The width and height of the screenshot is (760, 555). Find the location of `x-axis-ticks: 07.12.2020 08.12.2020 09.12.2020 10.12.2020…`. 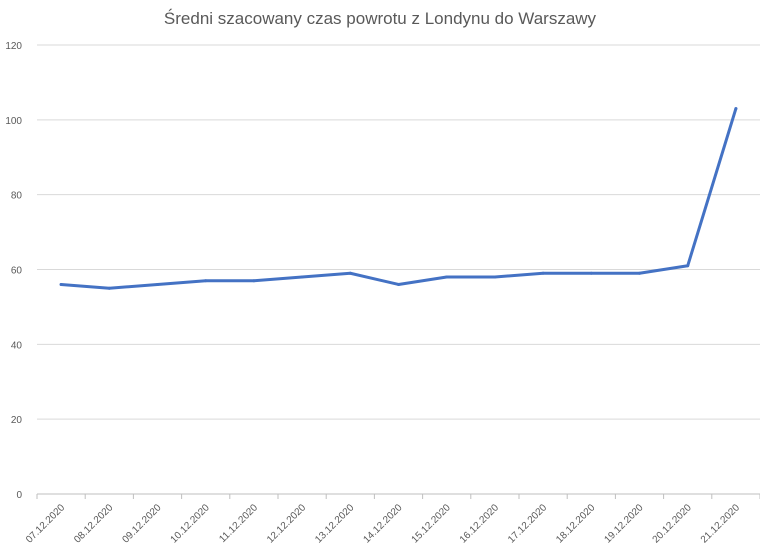

x-axis-ticks: 07.12.2020 08.12.2020 09.12.2020 10.12.2020… is located at coordinates (392, 520).